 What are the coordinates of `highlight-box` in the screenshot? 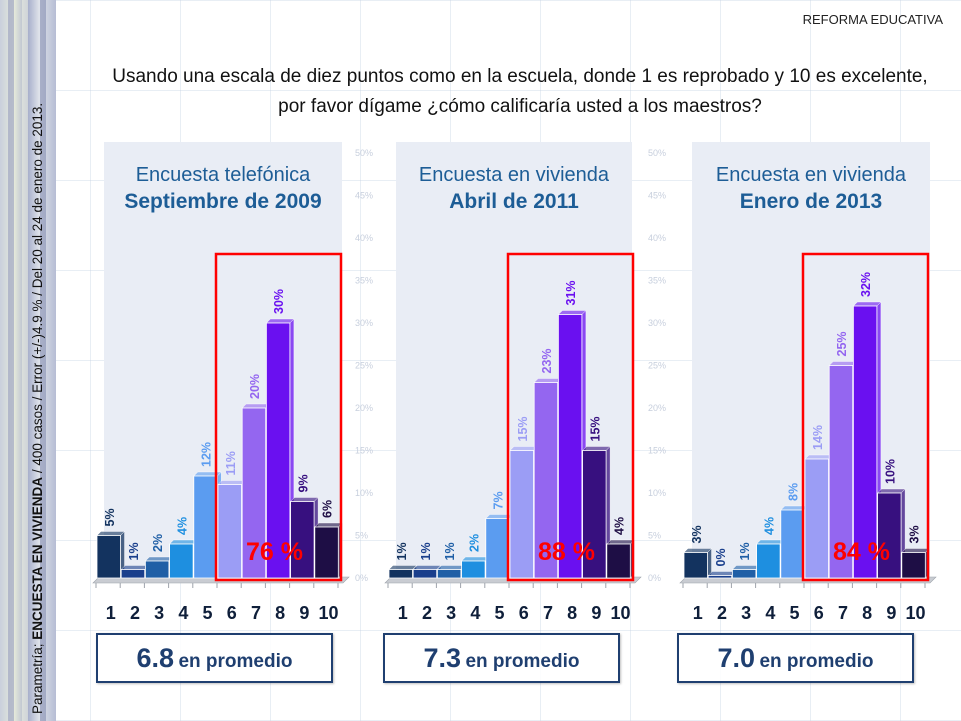 It's located at (278, 417).